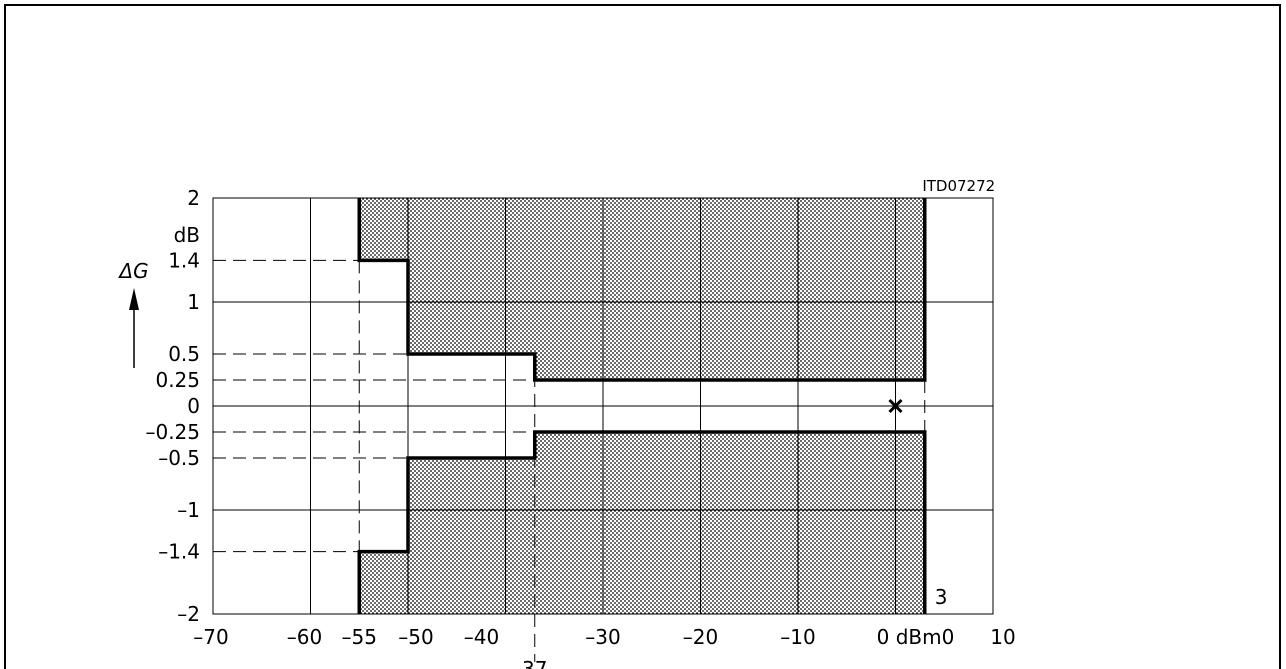  I want to click on y-tick-label: 1.4, so click(184, 260).